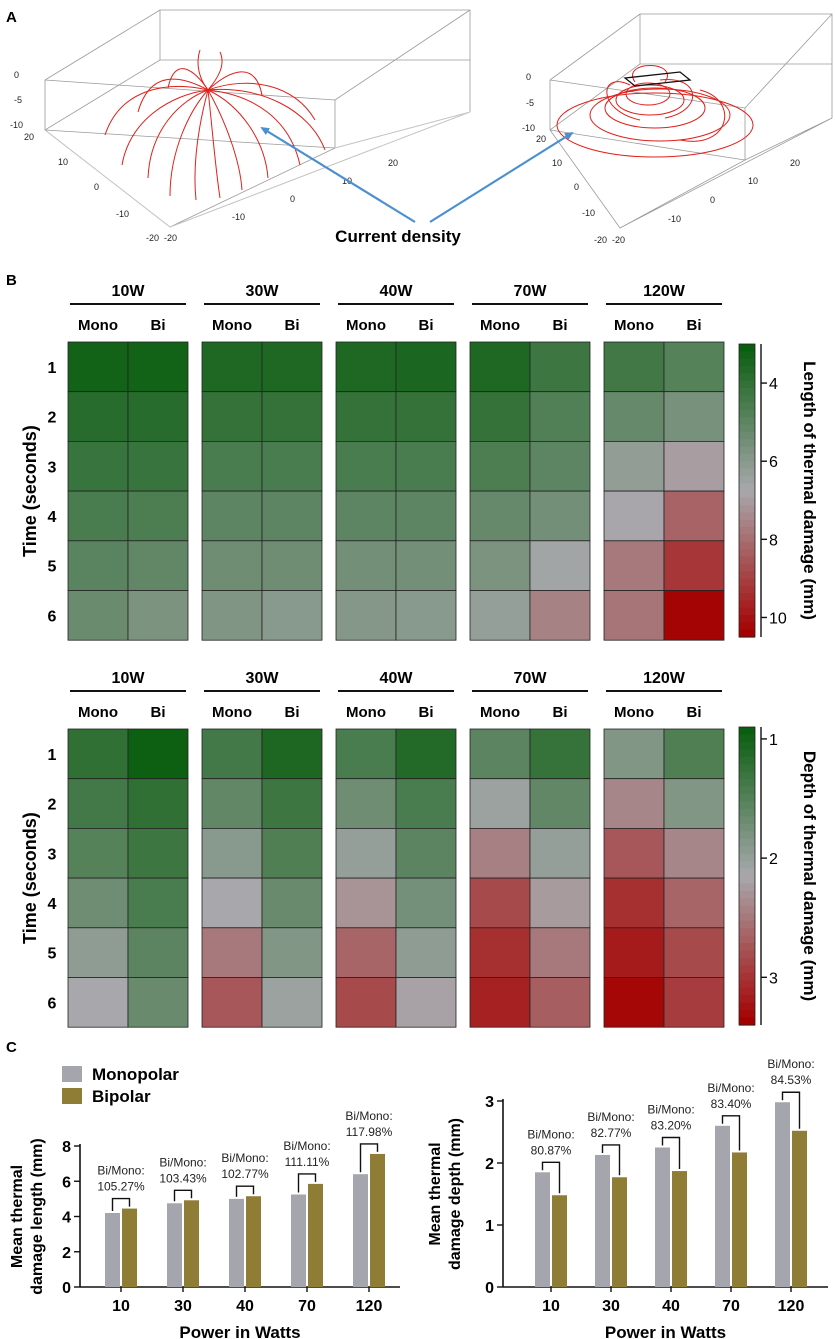 Image resolution: width=835 pixels, height=1339 pixels. Describe the element at coordinates (397, 291) in the screenshot. I see `group-header: 40W` at that location.